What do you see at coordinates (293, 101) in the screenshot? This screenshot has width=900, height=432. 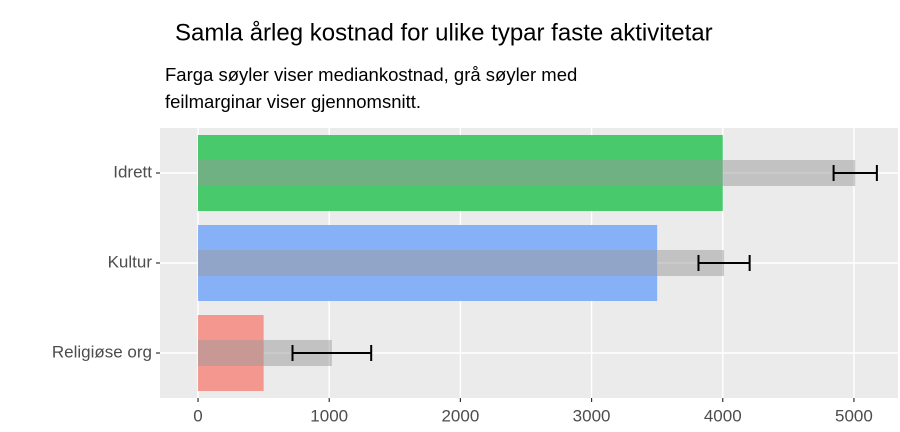 I see `chart-subtitle: feilmarginar viser gjennomsnitt.` at bounding box center [293, 101].